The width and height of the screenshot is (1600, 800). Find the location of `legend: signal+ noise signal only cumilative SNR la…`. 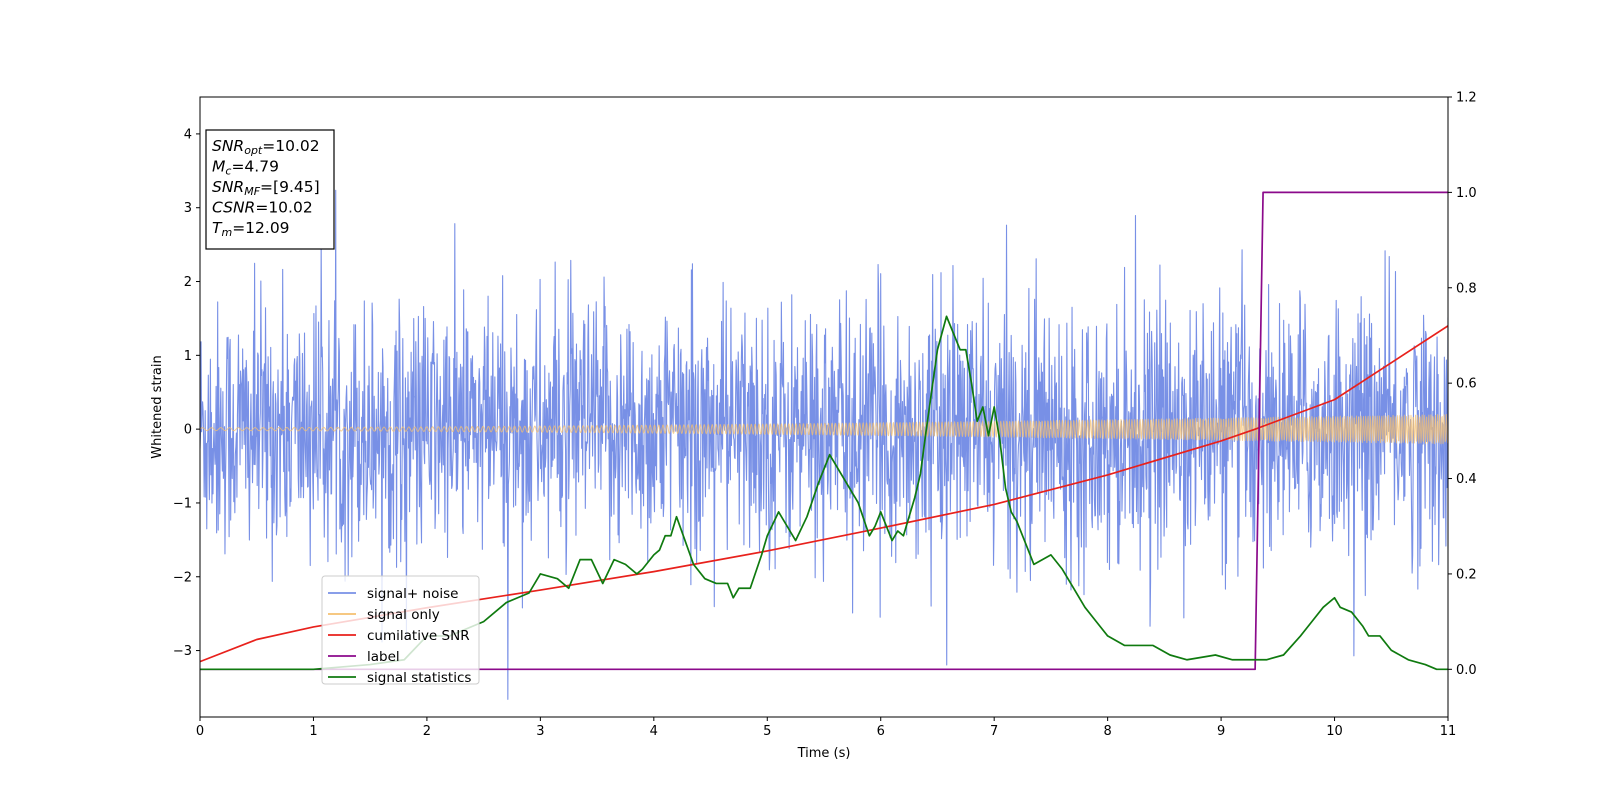

legend: signal+ noise signal only cumilative SNR la… is located at coordinates (400, 630).